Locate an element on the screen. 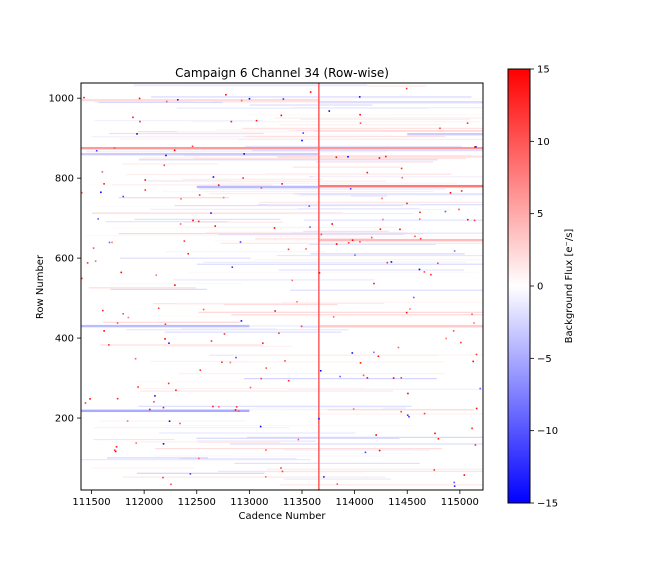 The image size is (648, 576). y-tick-label: 200 is located at coordinates (64, 419).